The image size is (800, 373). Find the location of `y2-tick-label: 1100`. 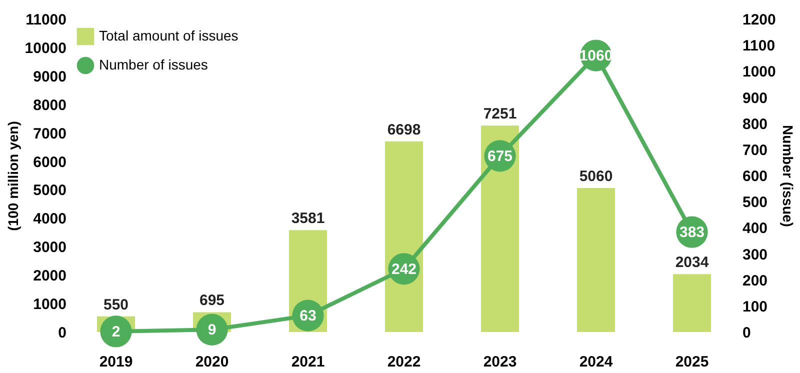

y2-tick-label: 1100 is located at coordinates (759, 46).